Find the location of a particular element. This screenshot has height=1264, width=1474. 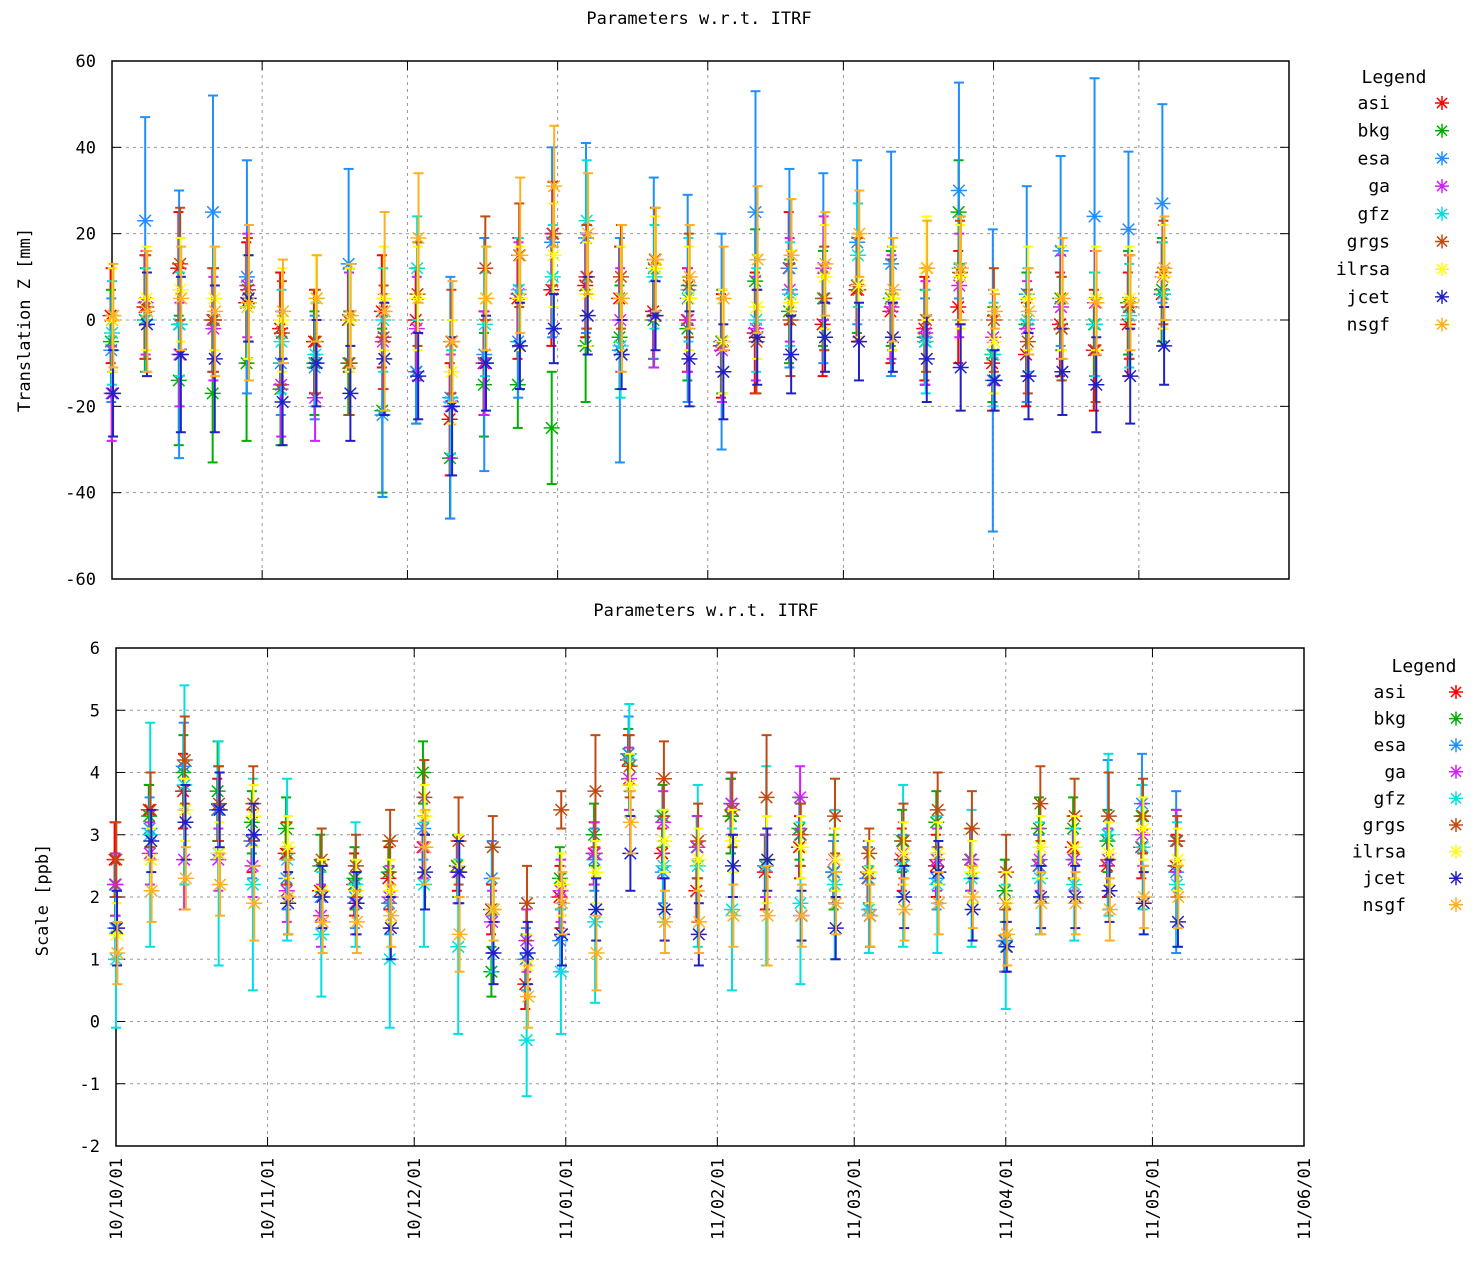

y-tick-label: -20 is located at coordinates (80, 407).